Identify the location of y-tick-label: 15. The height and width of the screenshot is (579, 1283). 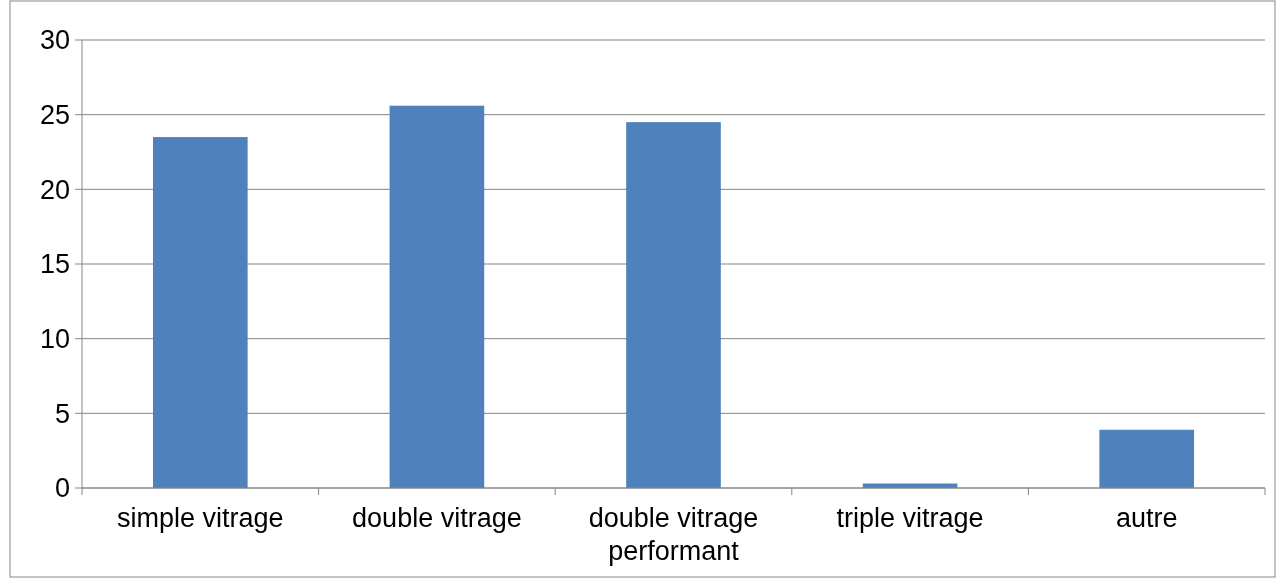
(54, 264).